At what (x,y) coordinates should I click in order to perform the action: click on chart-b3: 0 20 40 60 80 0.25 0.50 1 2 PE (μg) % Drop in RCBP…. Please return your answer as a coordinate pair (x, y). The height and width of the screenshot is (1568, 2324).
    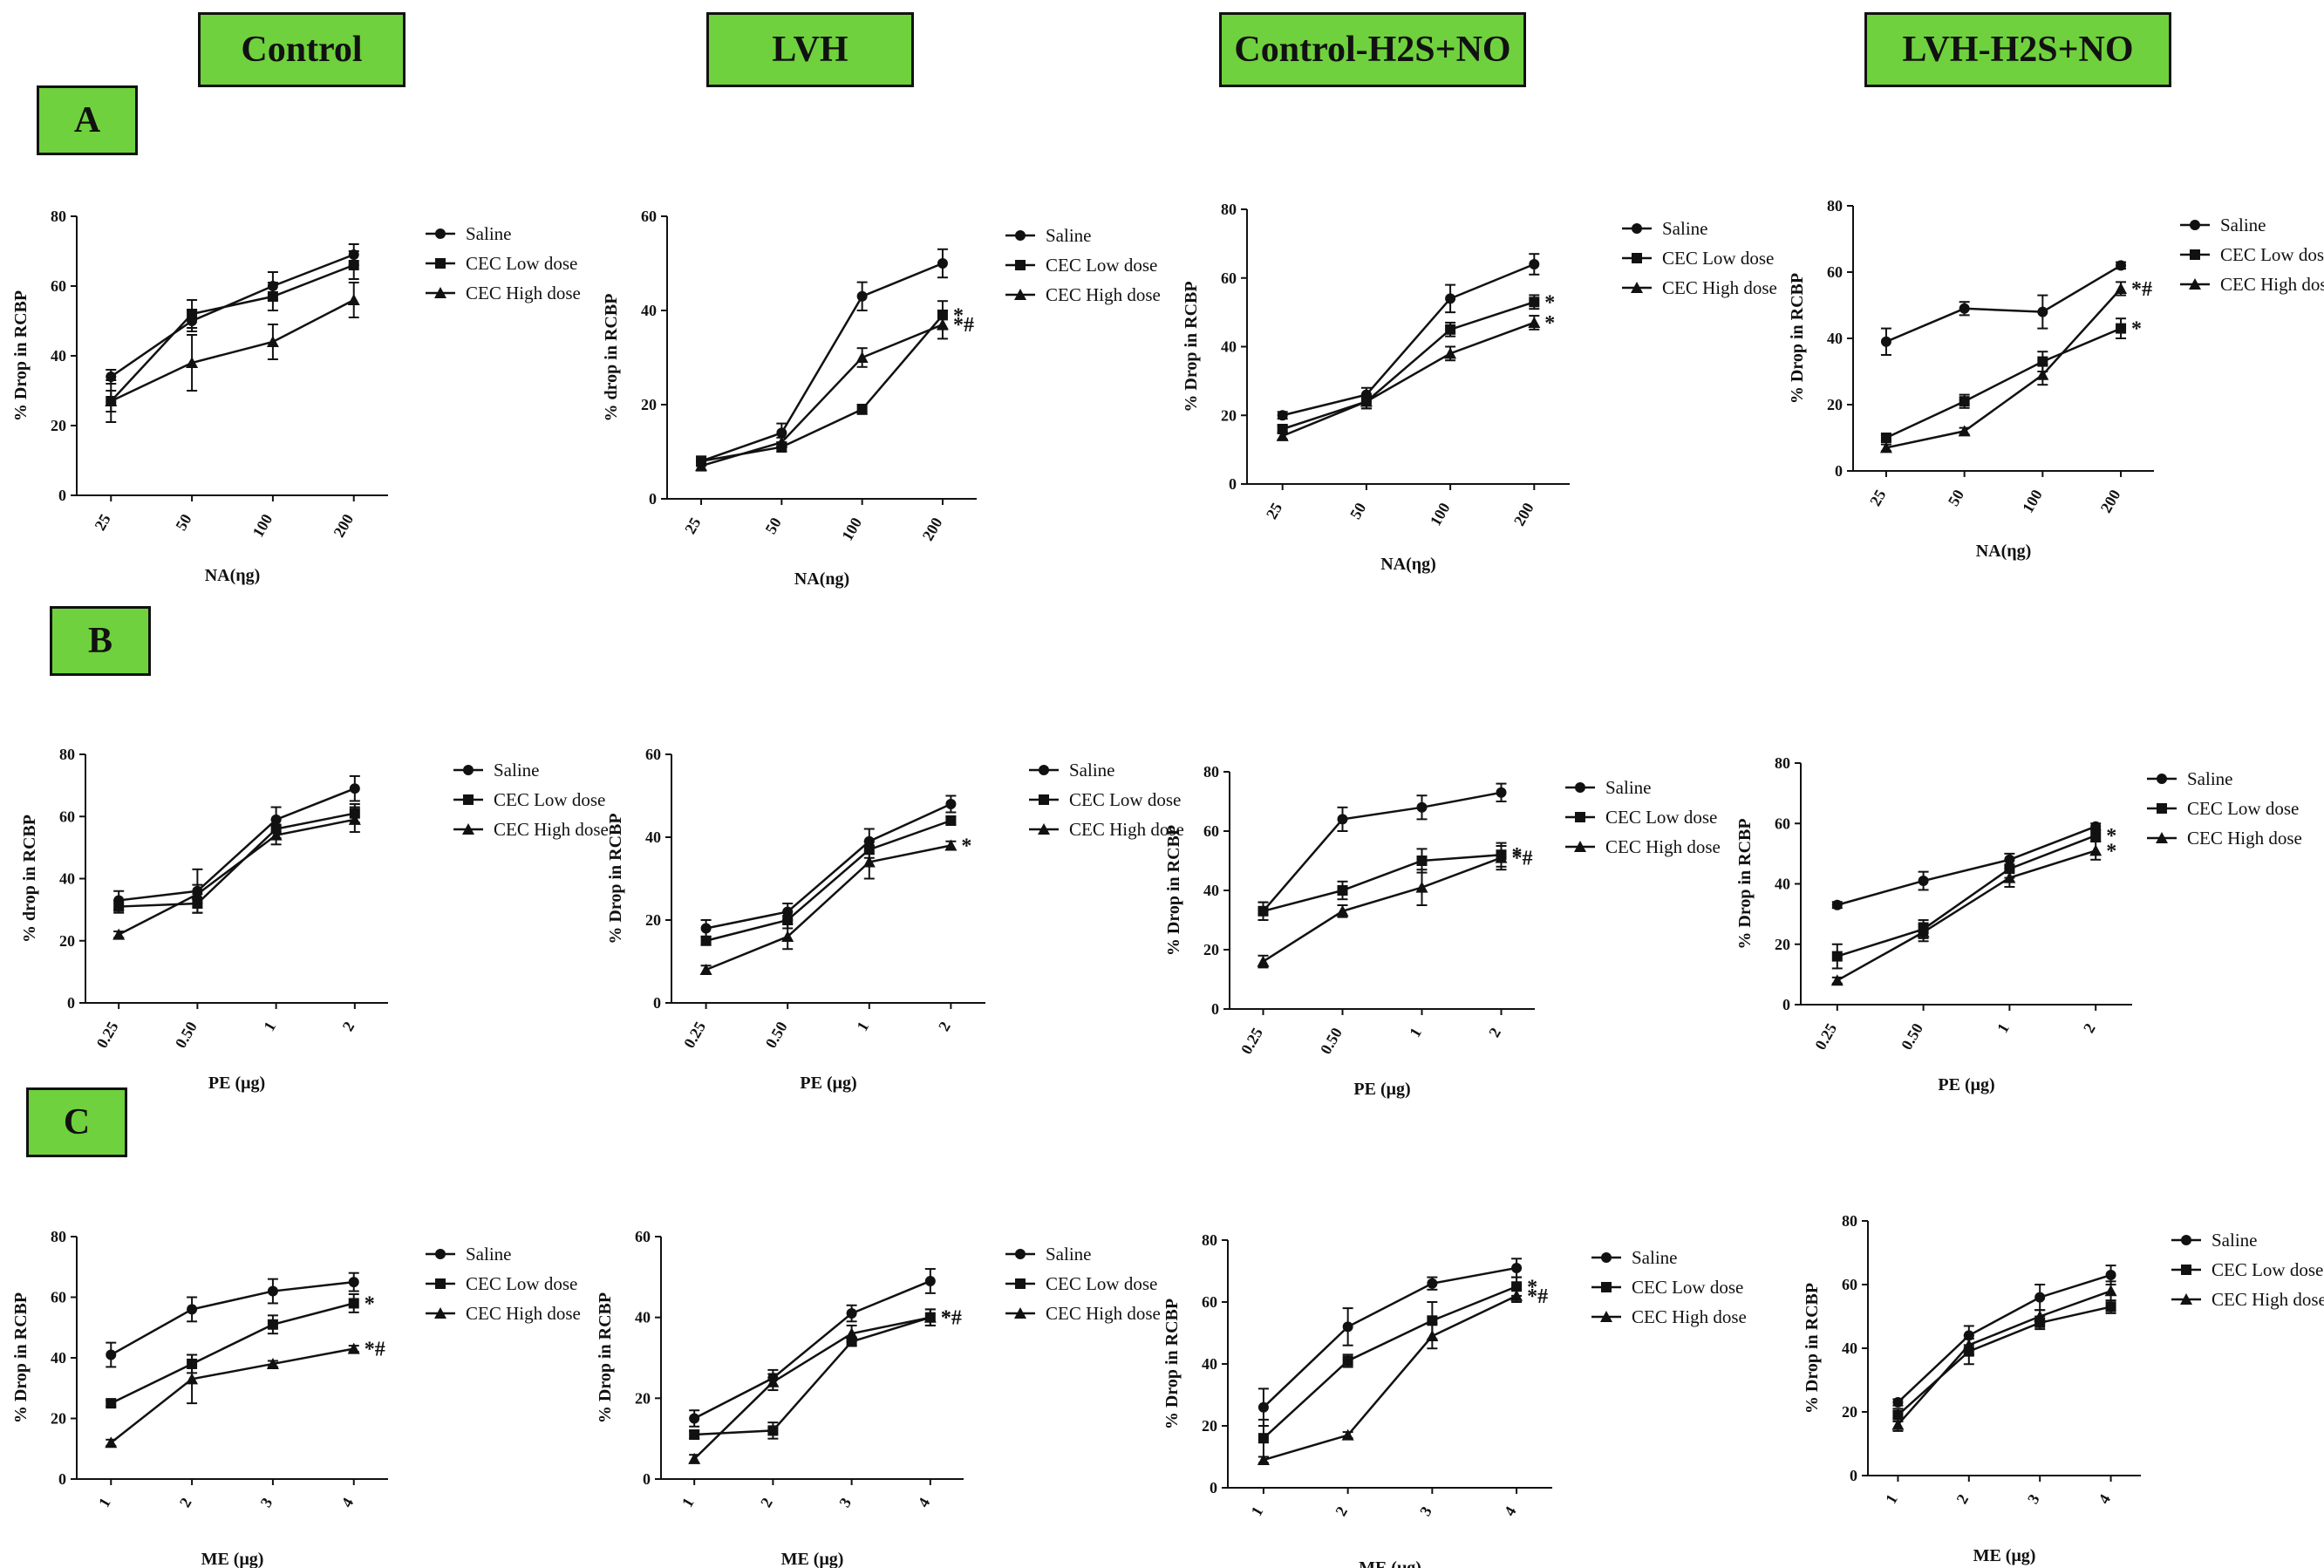
    Looking at the image, I should click on (1442, 931).